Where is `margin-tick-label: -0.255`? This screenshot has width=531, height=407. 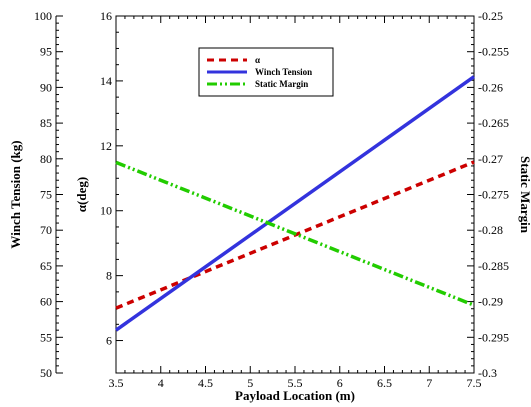 margin-tick-label: -0.255 is located at coordinates (493, 52).